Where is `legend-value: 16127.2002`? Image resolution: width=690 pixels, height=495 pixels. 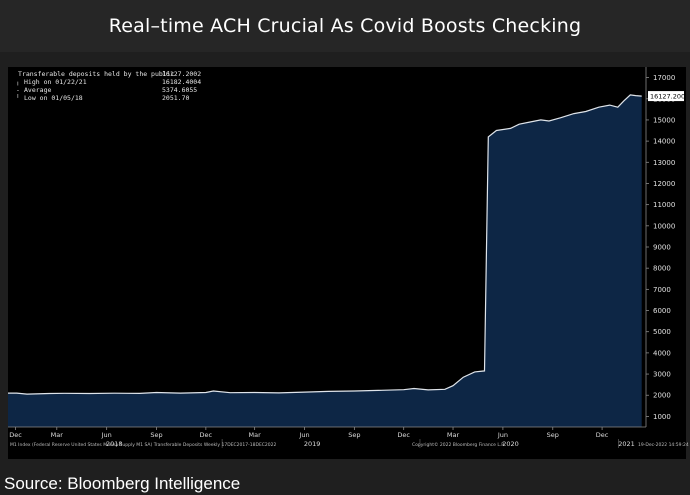 legend-value: 16127.2002 is located at coordinates (182, 74).